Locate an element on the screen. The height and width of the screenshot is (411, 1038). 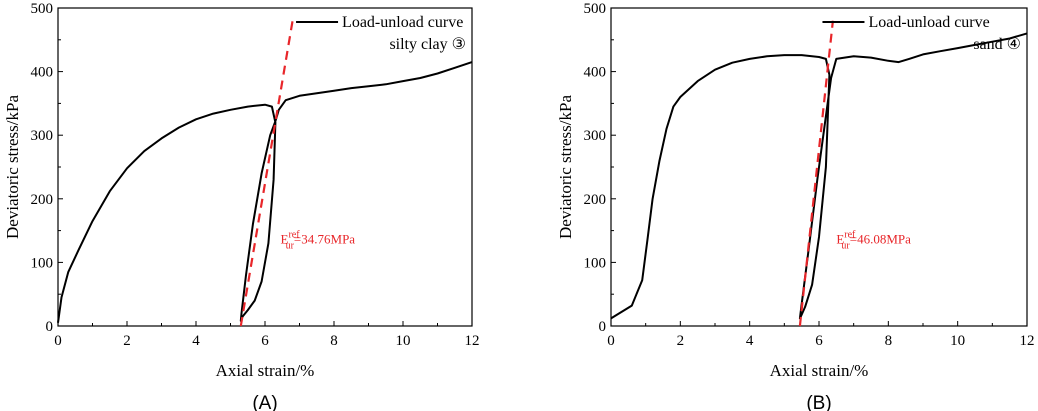
modulus-value: =46.08MPa is located at coordinates (880, 238).